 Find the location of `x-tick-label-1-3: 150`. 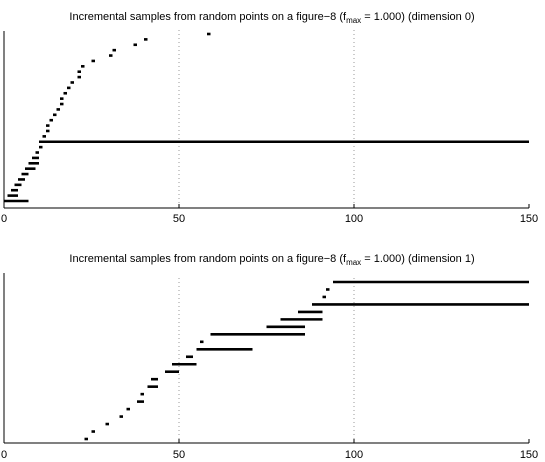

x-tick-label-1-3: 150 is located at coordinates (529, 455).